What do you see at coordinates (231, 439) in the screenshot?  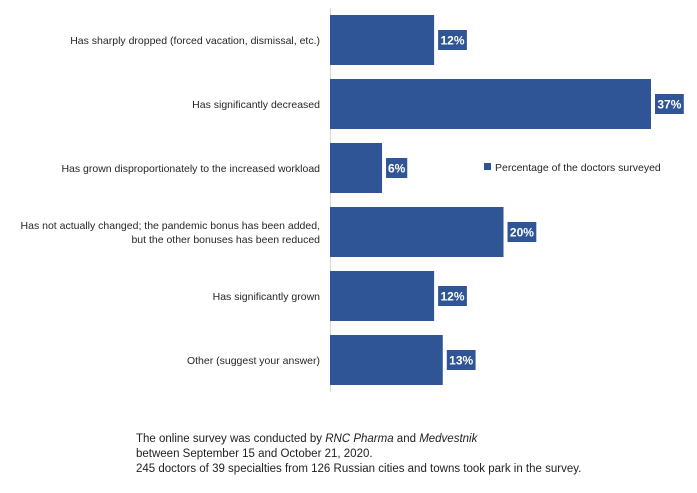 I see `note-line-1-prefix: The online survey was conducted by` at bounding box center [231, 439].